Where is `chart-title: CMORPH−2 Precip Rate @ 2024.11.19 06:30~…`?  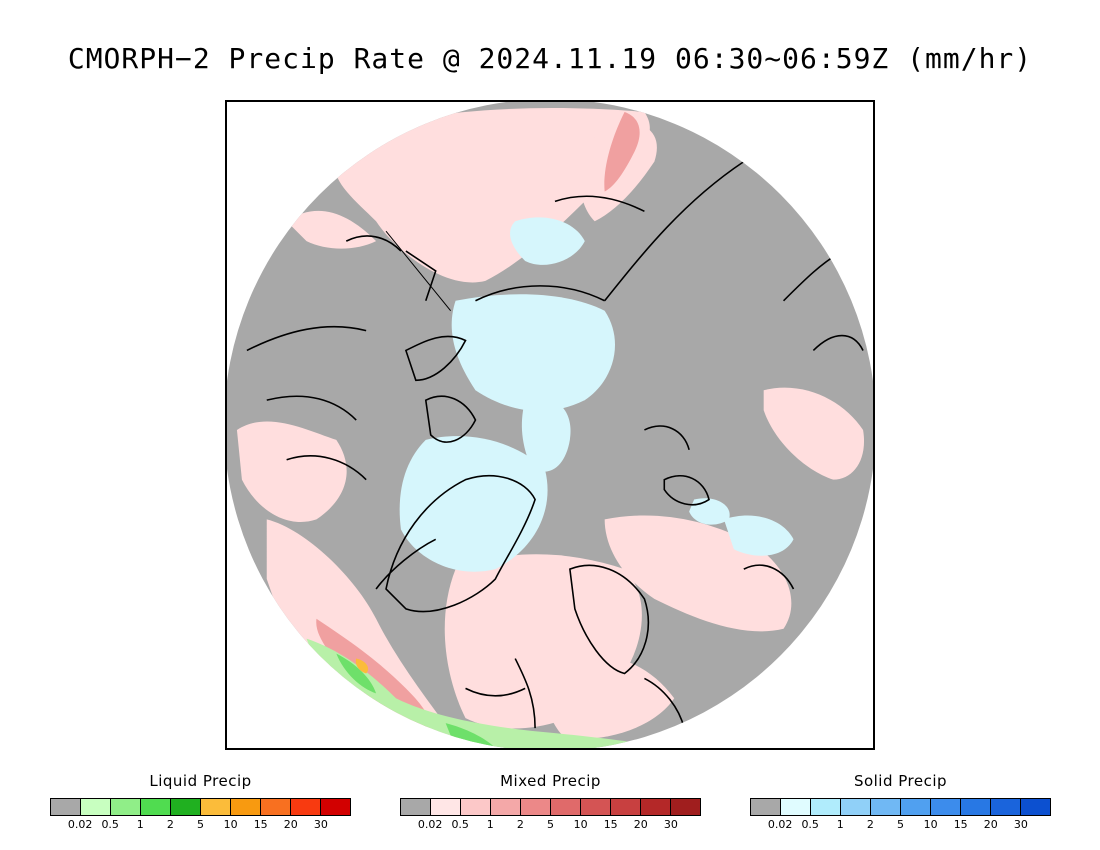 chart-title: CMORPH−2 Precip Rate @ 2024.11.19 06:30~… is located at coordinates (550, 58).